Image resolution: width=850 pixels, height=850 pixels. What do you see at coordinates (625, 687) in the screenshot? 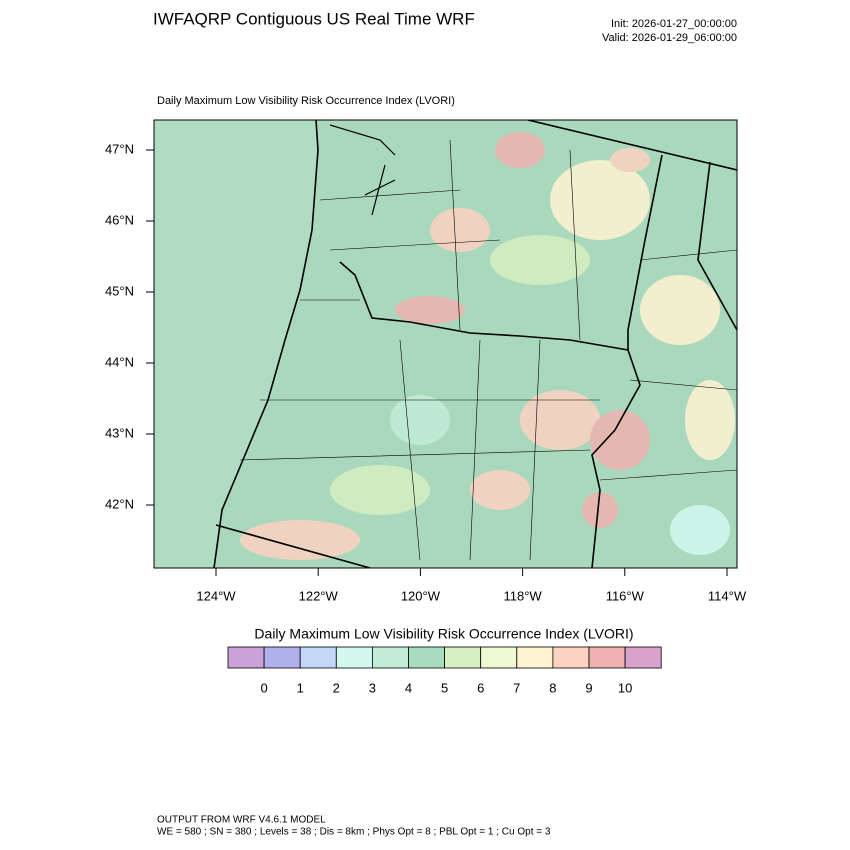
I see `colorbar-label: 10` at bounding box center [625, 687].